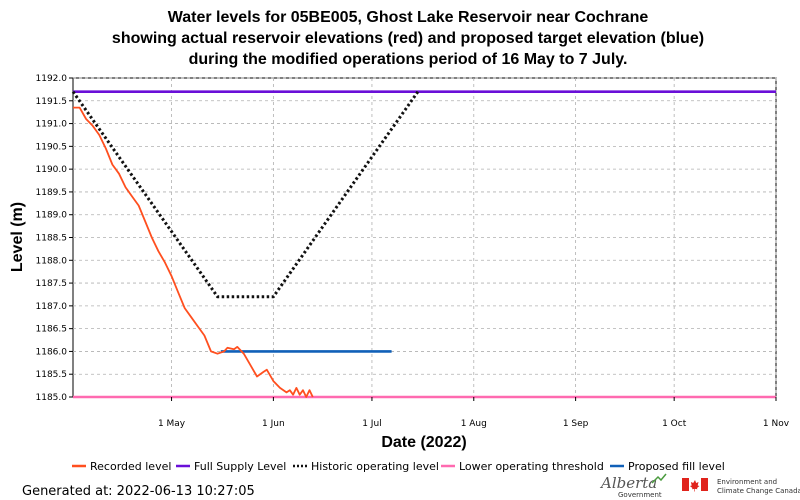 The image size is (800, 500). I want to click on y-tick-label: 1190.0, so click(52, 170).